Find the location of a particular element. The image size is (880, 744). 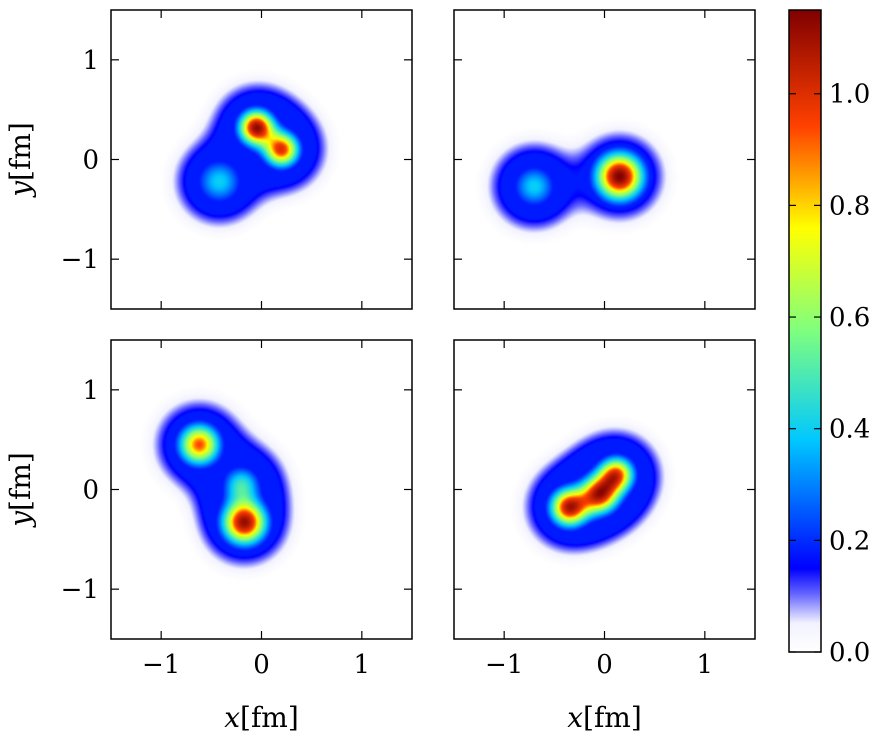

heatmap-image-top-right is located at coordinates (604, 159).